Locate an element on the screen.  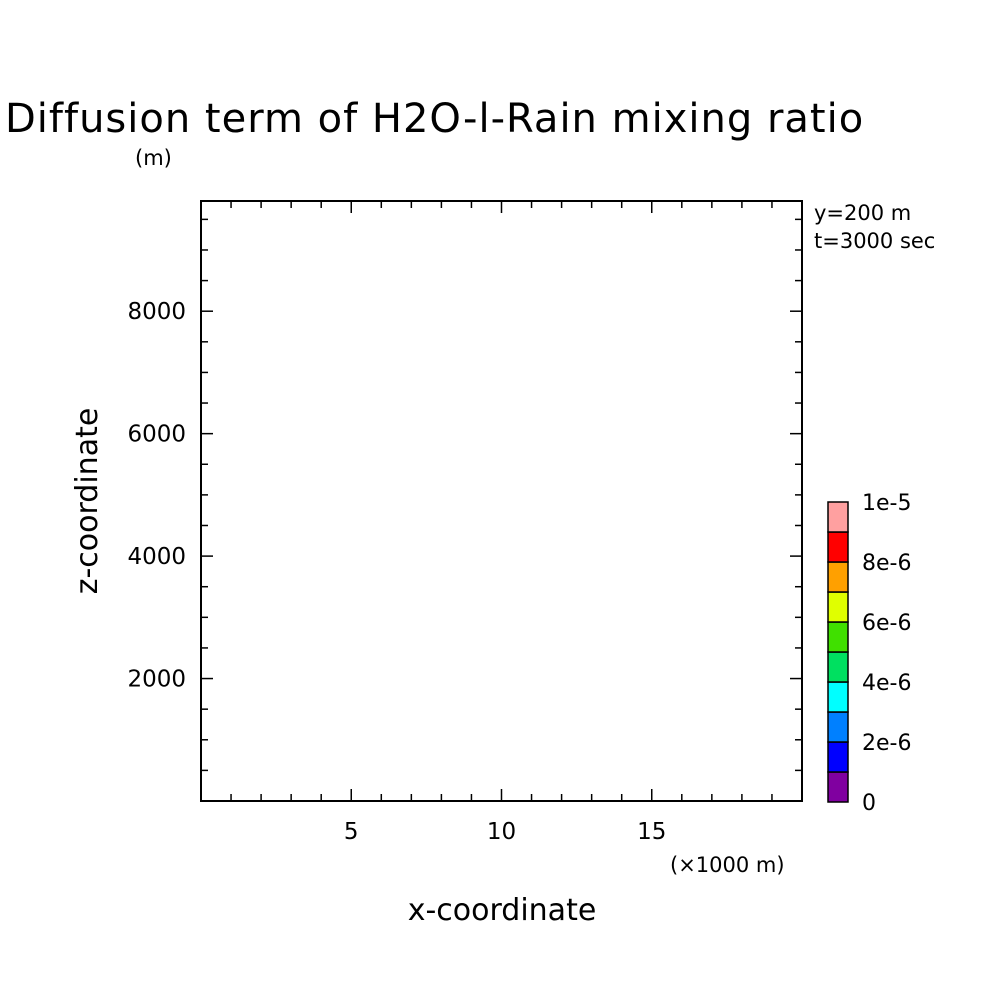
colorbar-label: 4e-6 is located at coordinates (886, 683).